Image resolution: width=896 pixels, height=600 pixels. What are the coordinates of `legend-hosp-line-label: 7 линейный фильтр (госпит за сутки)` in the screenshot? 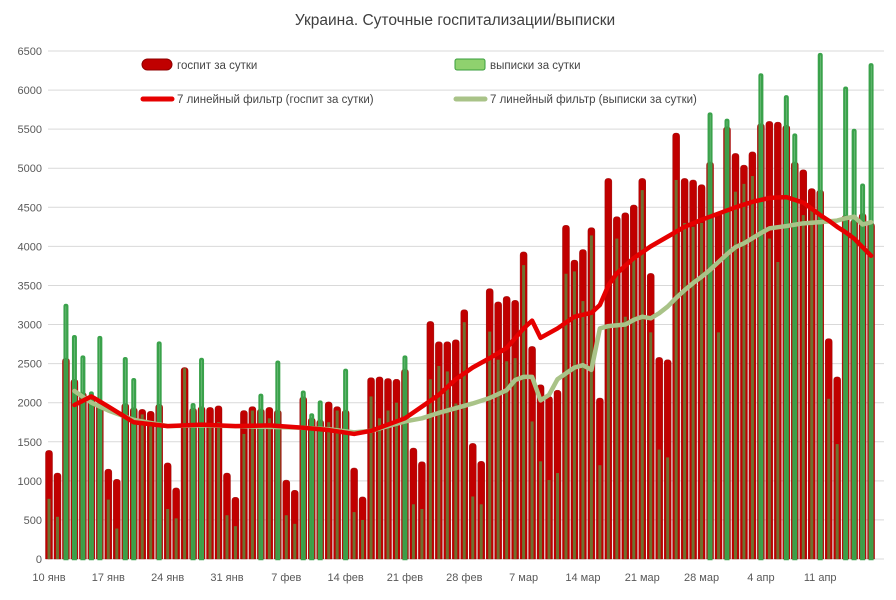 It's located at (275, 100).